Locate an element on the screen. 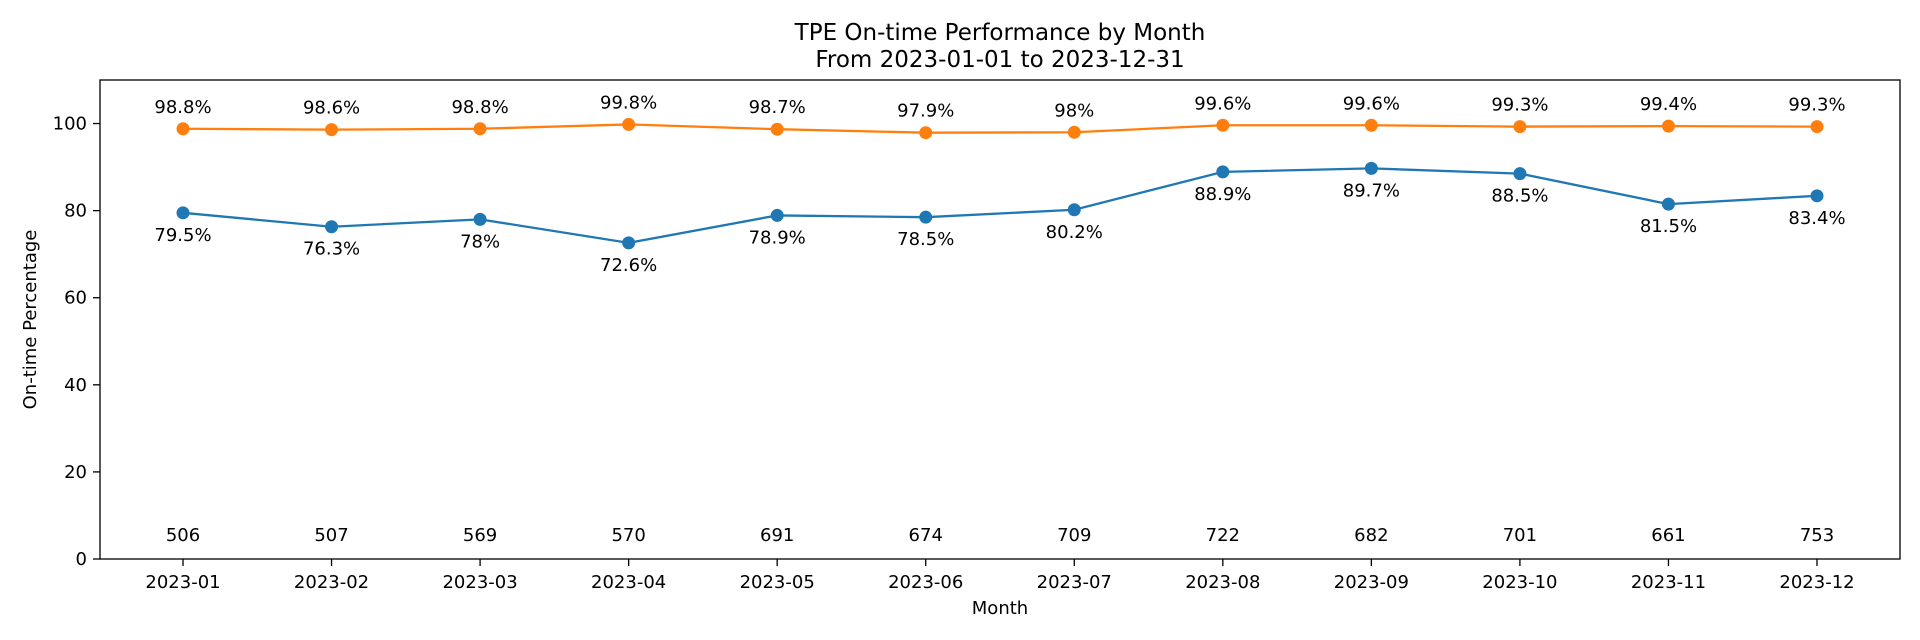 This screenshot has height=640, width=1920. chart-subtitle: From 2023-01-01 to 2023-12-31 is located at coordinates (999, 60).